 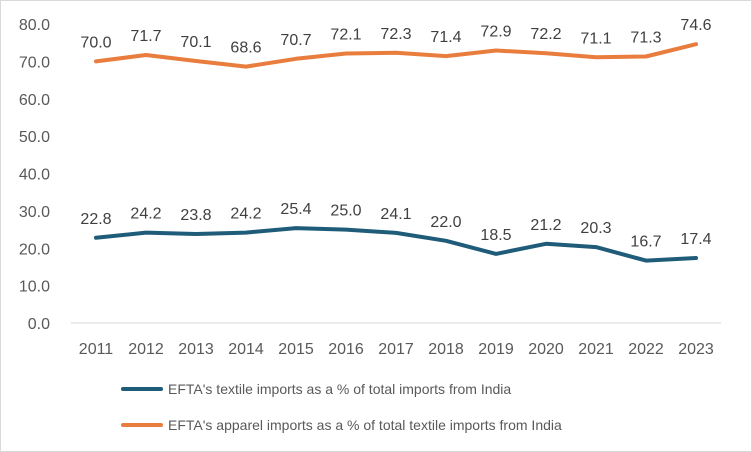 I want to click on x-tick-label: 2022, so click(x=646, y=349).